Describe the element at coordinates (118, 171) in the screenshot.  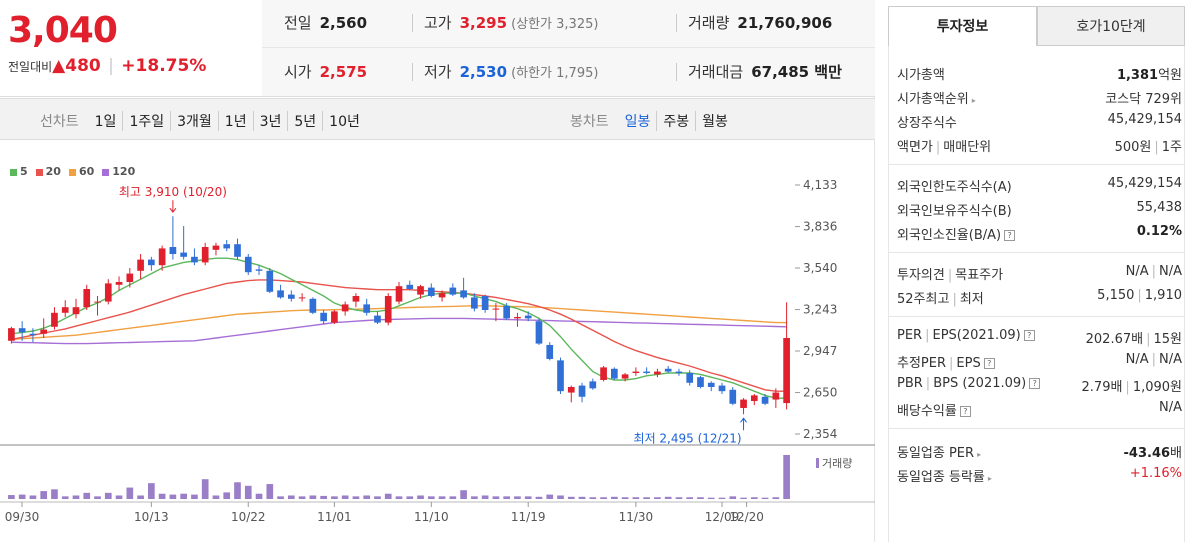
I see `legend-ma120: 120` at that location.